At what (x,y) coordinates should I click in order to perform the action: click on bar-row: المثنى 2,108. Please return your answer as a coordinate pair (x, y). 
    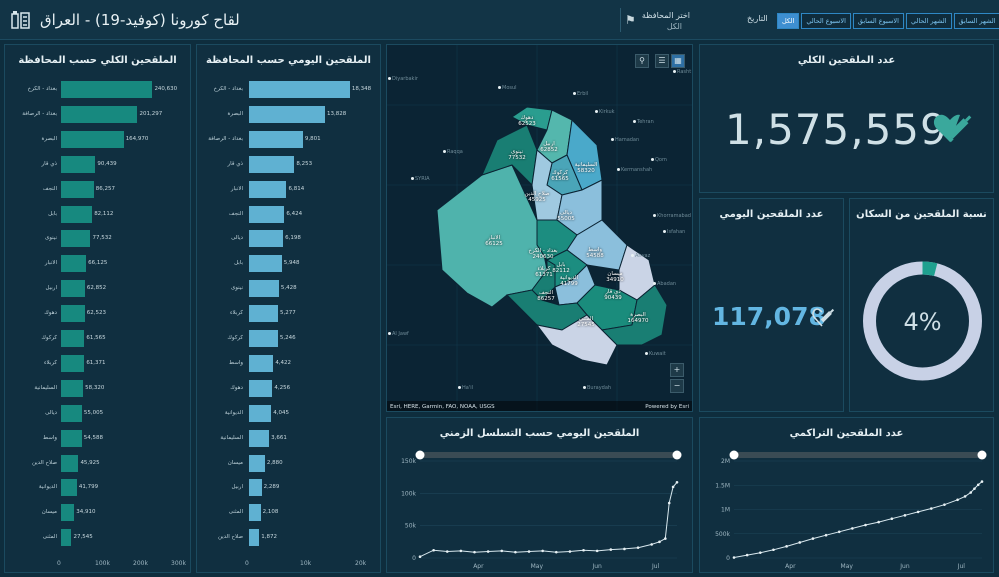
    Looking at the image, I should click on (288, 513).